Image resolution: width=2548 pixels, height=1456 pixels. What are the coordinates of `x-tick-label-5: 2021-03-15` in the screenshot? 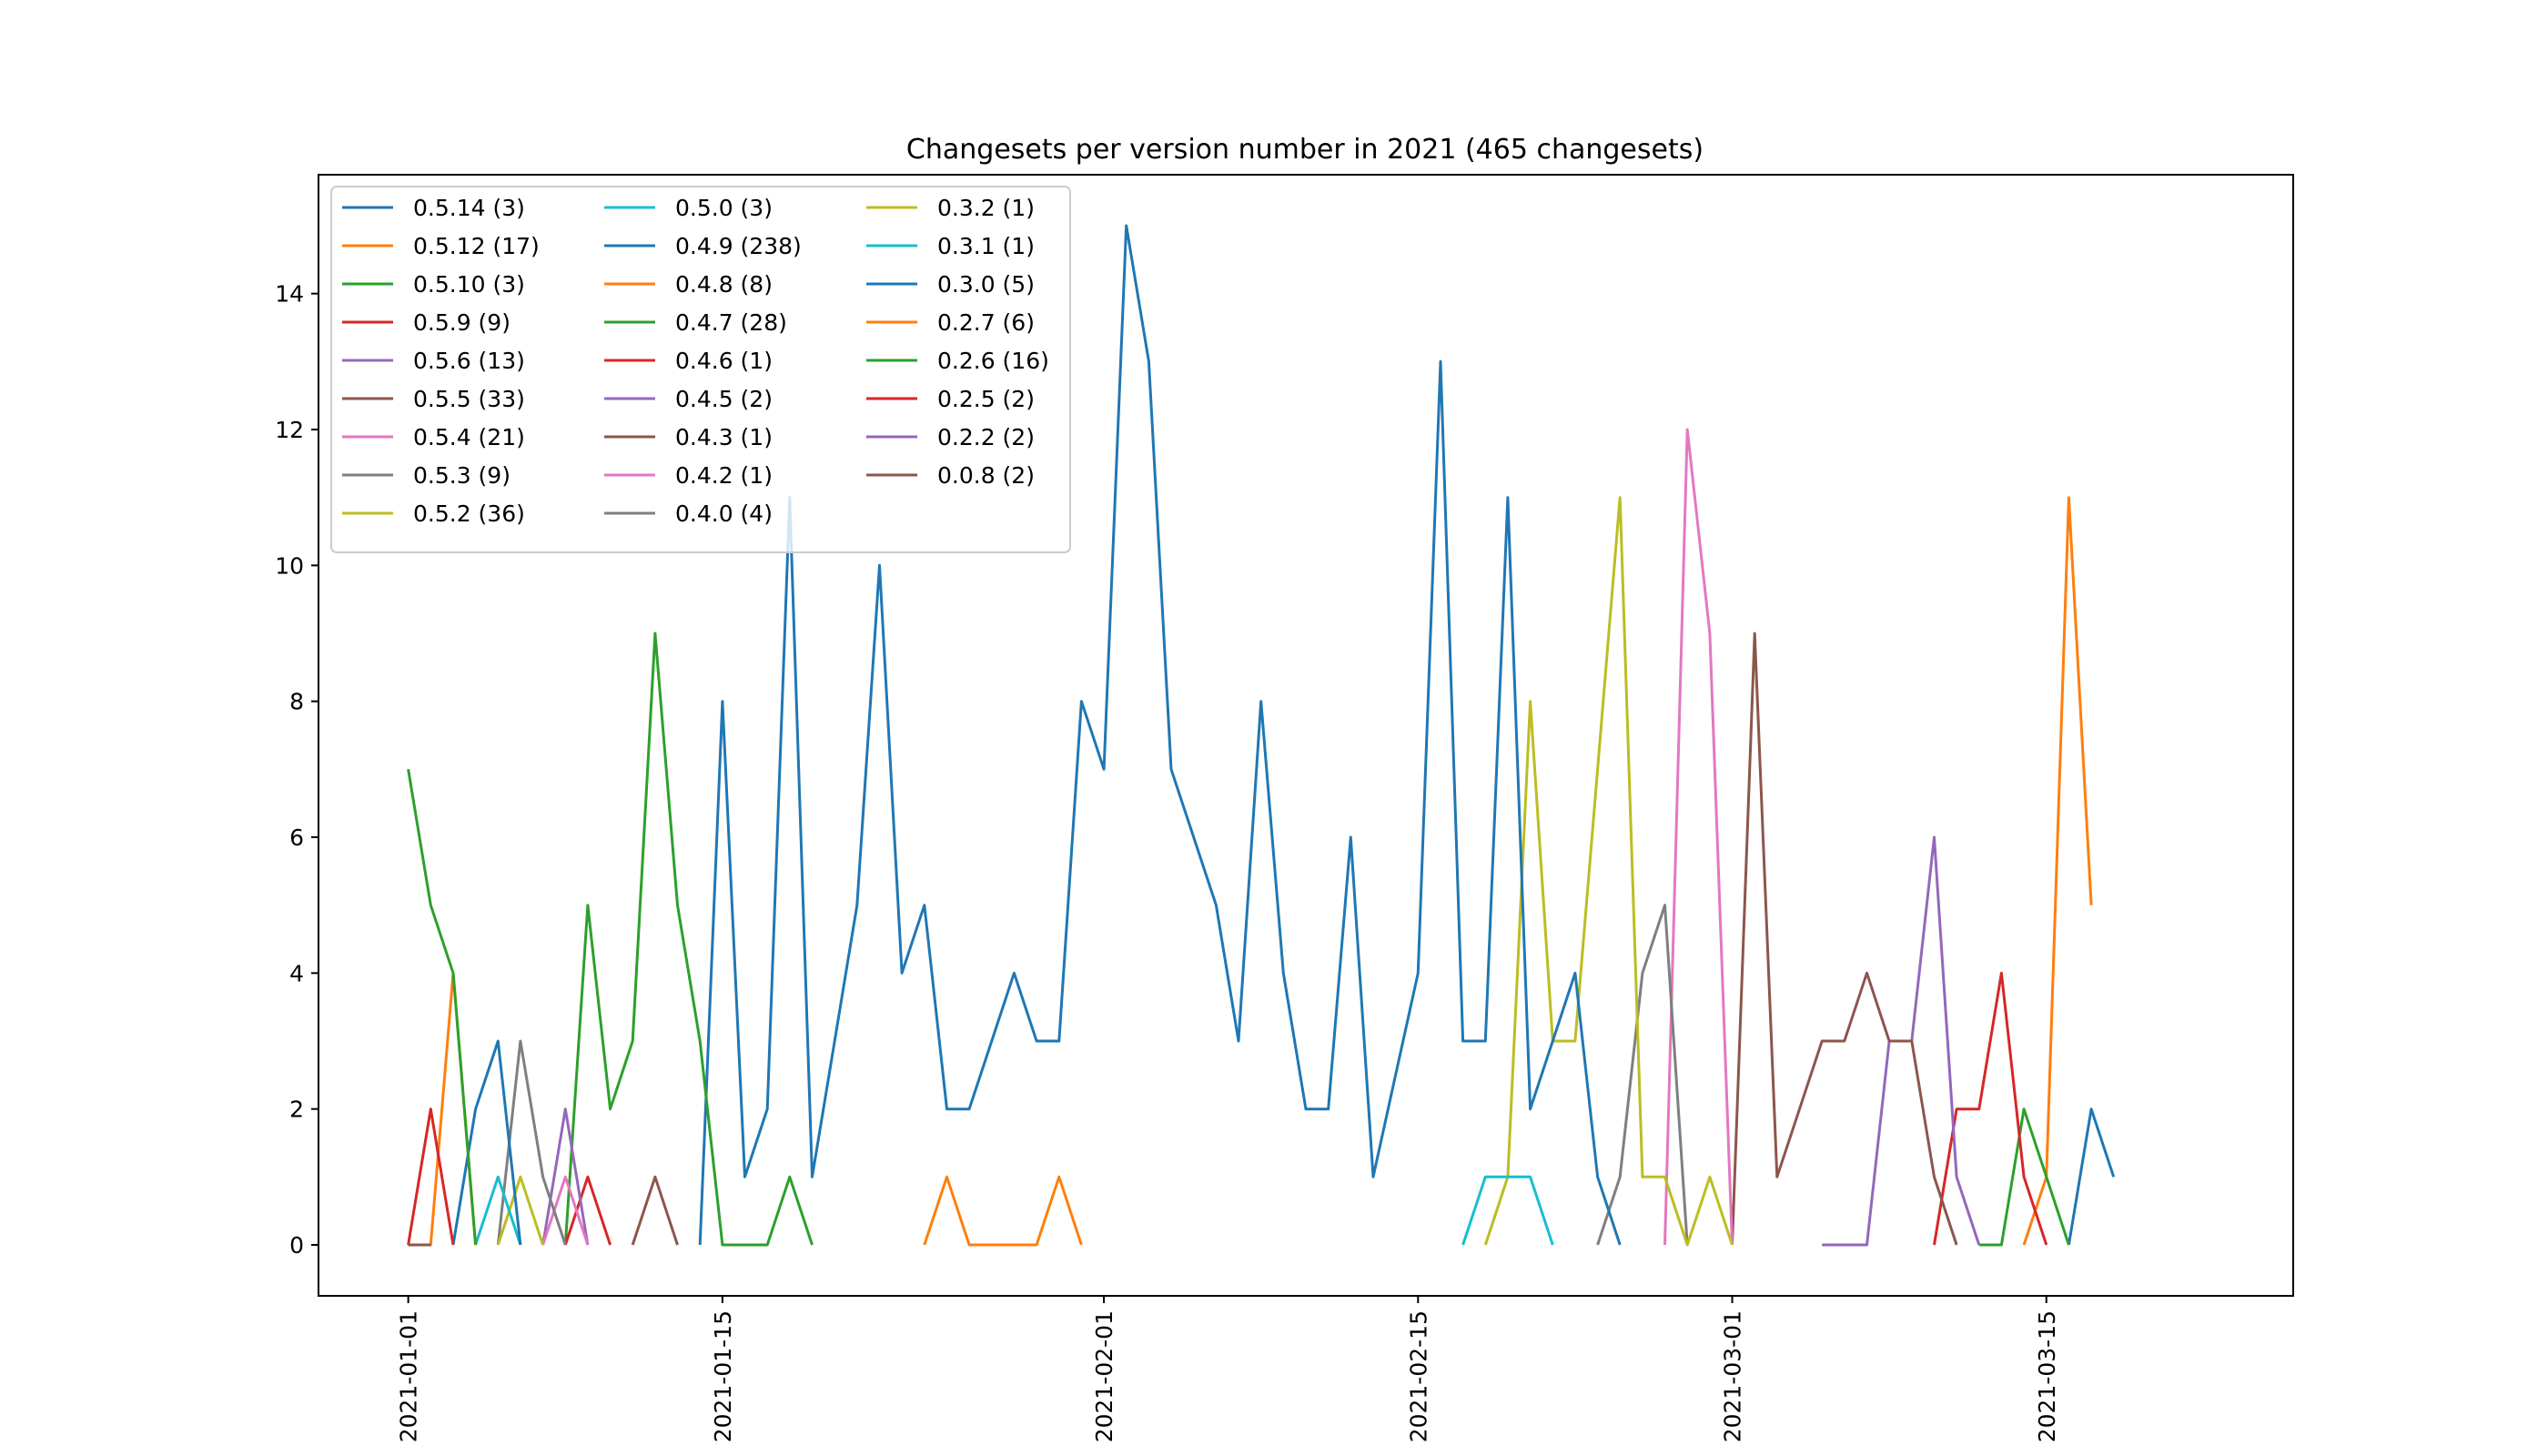 It's located at (2047, 1376).